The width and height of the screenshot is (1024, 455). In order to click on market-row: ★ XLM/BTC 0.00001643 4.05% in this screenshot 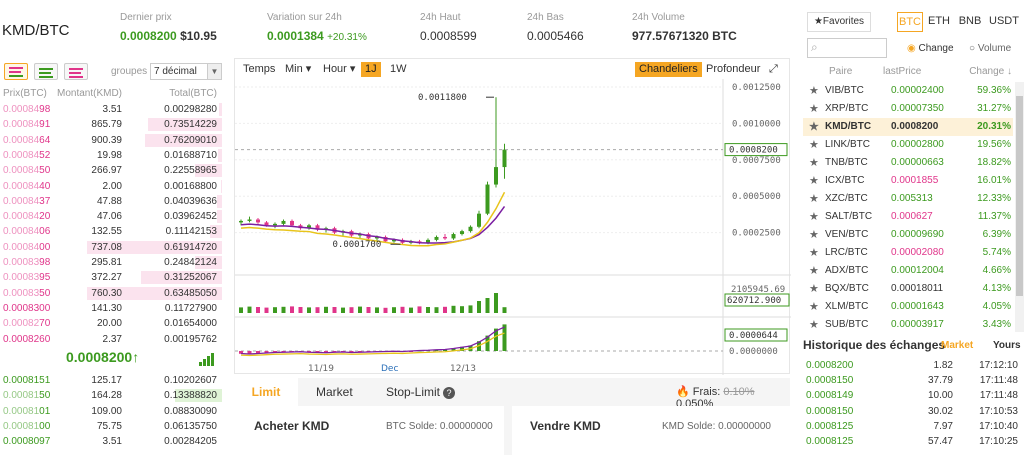, I will do `click(908, 307)`.